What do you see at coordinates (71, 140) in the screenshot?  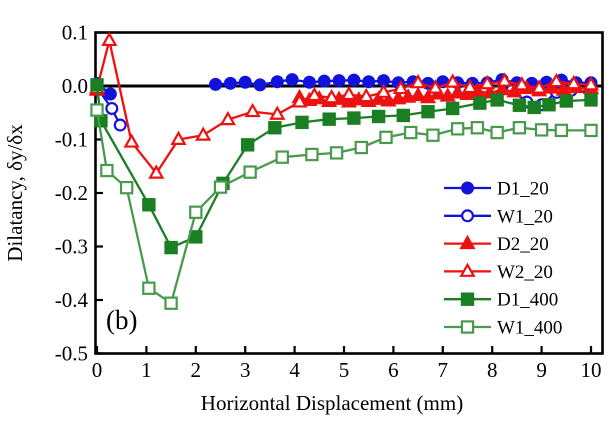 I see `y-tick-label: -0.1` at bounding box center [71, 140].